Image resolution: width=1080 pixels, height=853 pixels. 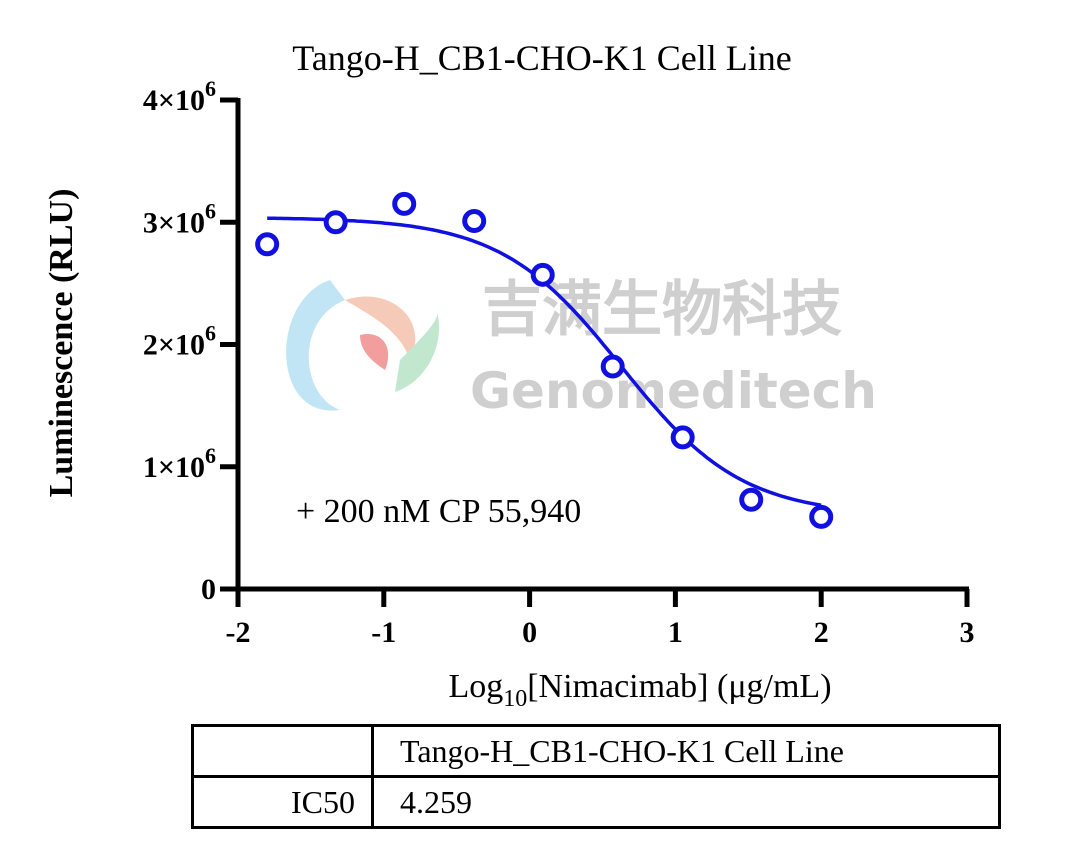 I want to click on y-axis-label: Luminescence (RLU), so click(x=61, y=343).